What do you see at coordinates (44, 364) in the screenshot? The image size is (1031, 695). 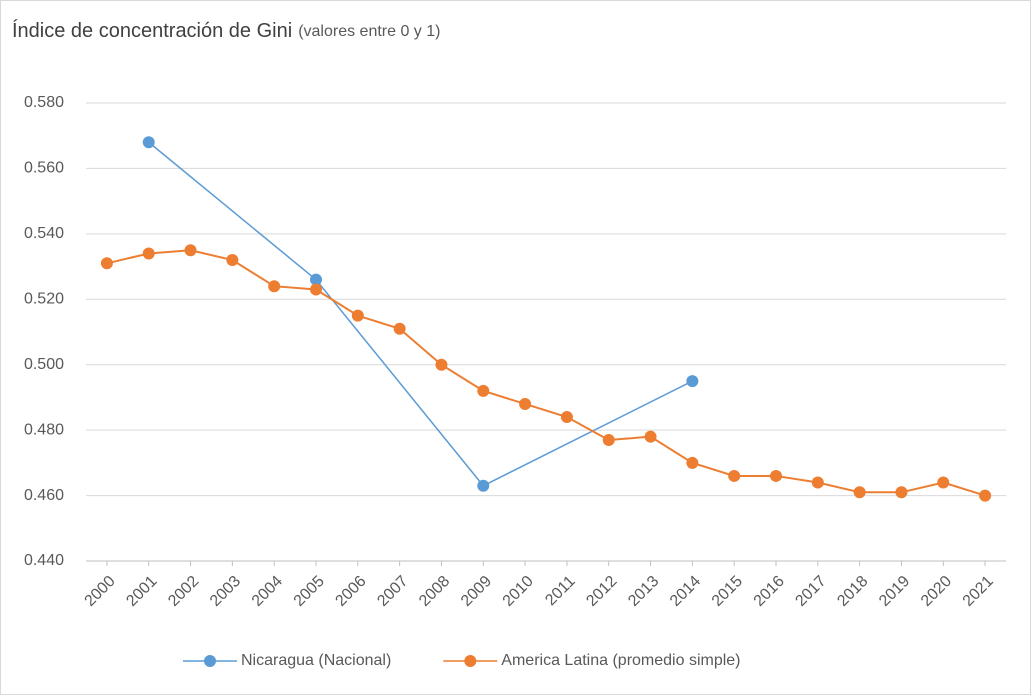 I see `y-tick-label: 0.500` at bounding box center [44, 364].